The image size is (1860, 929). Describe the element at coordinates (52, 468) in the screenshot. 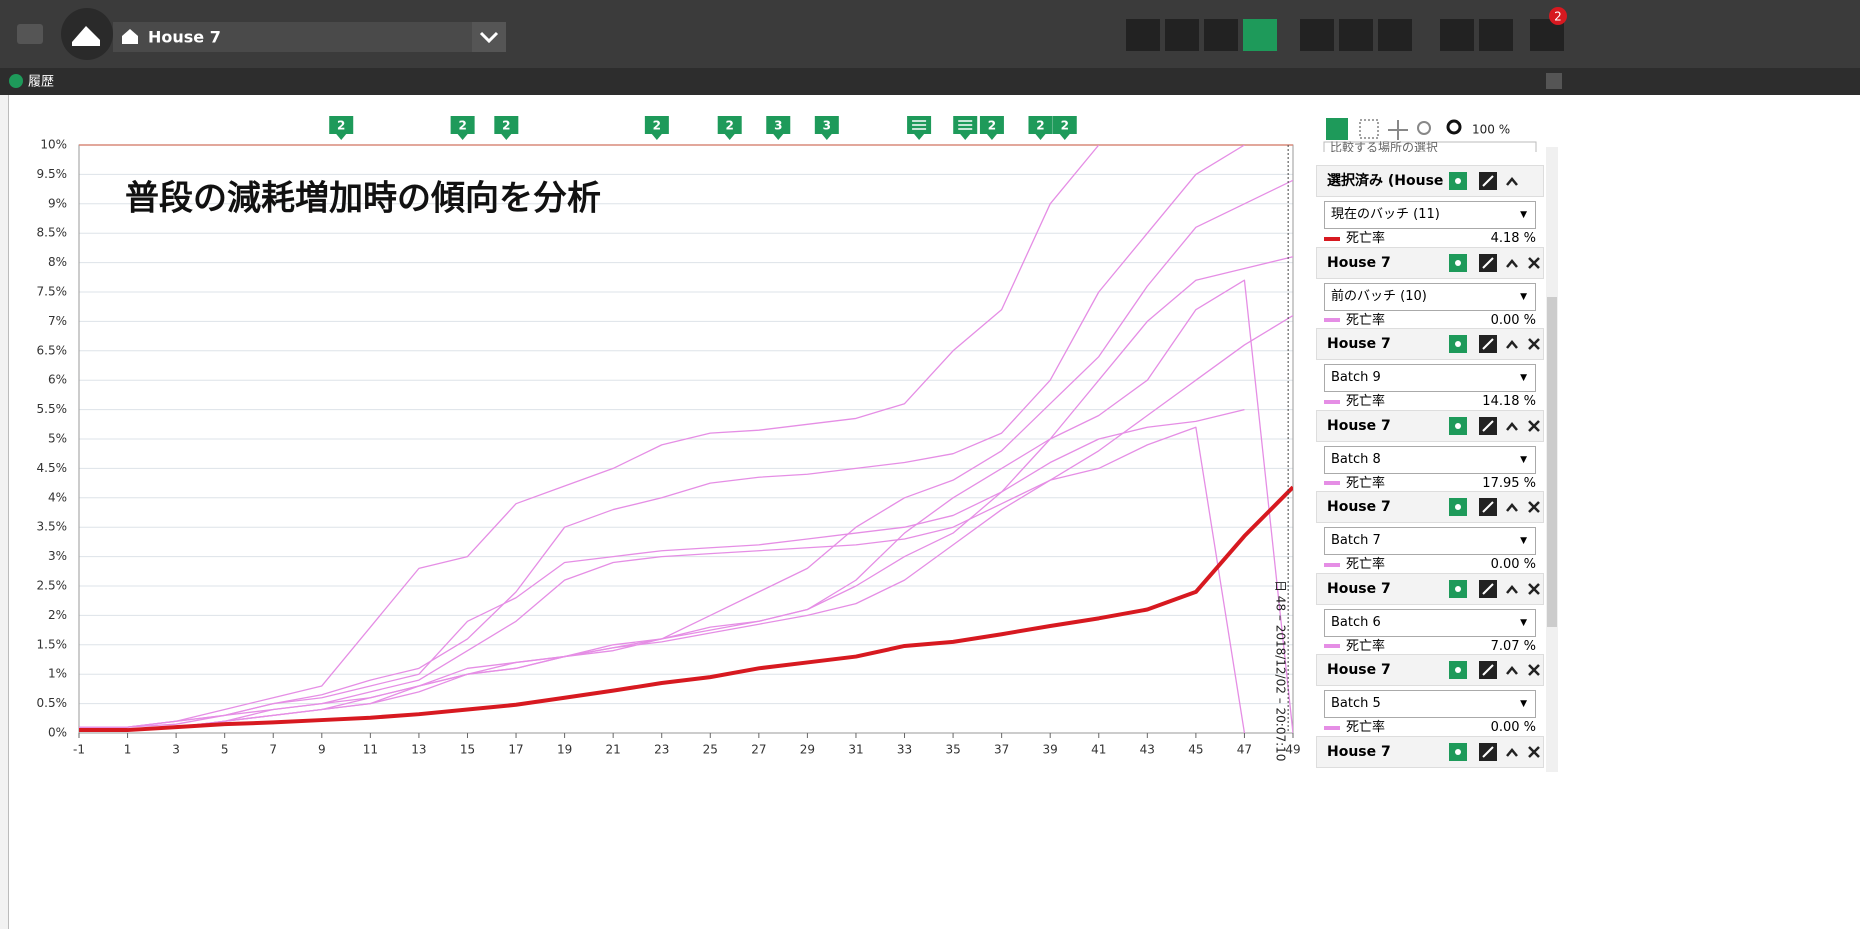

I see `y-tick-label: 4.5%` at that location.